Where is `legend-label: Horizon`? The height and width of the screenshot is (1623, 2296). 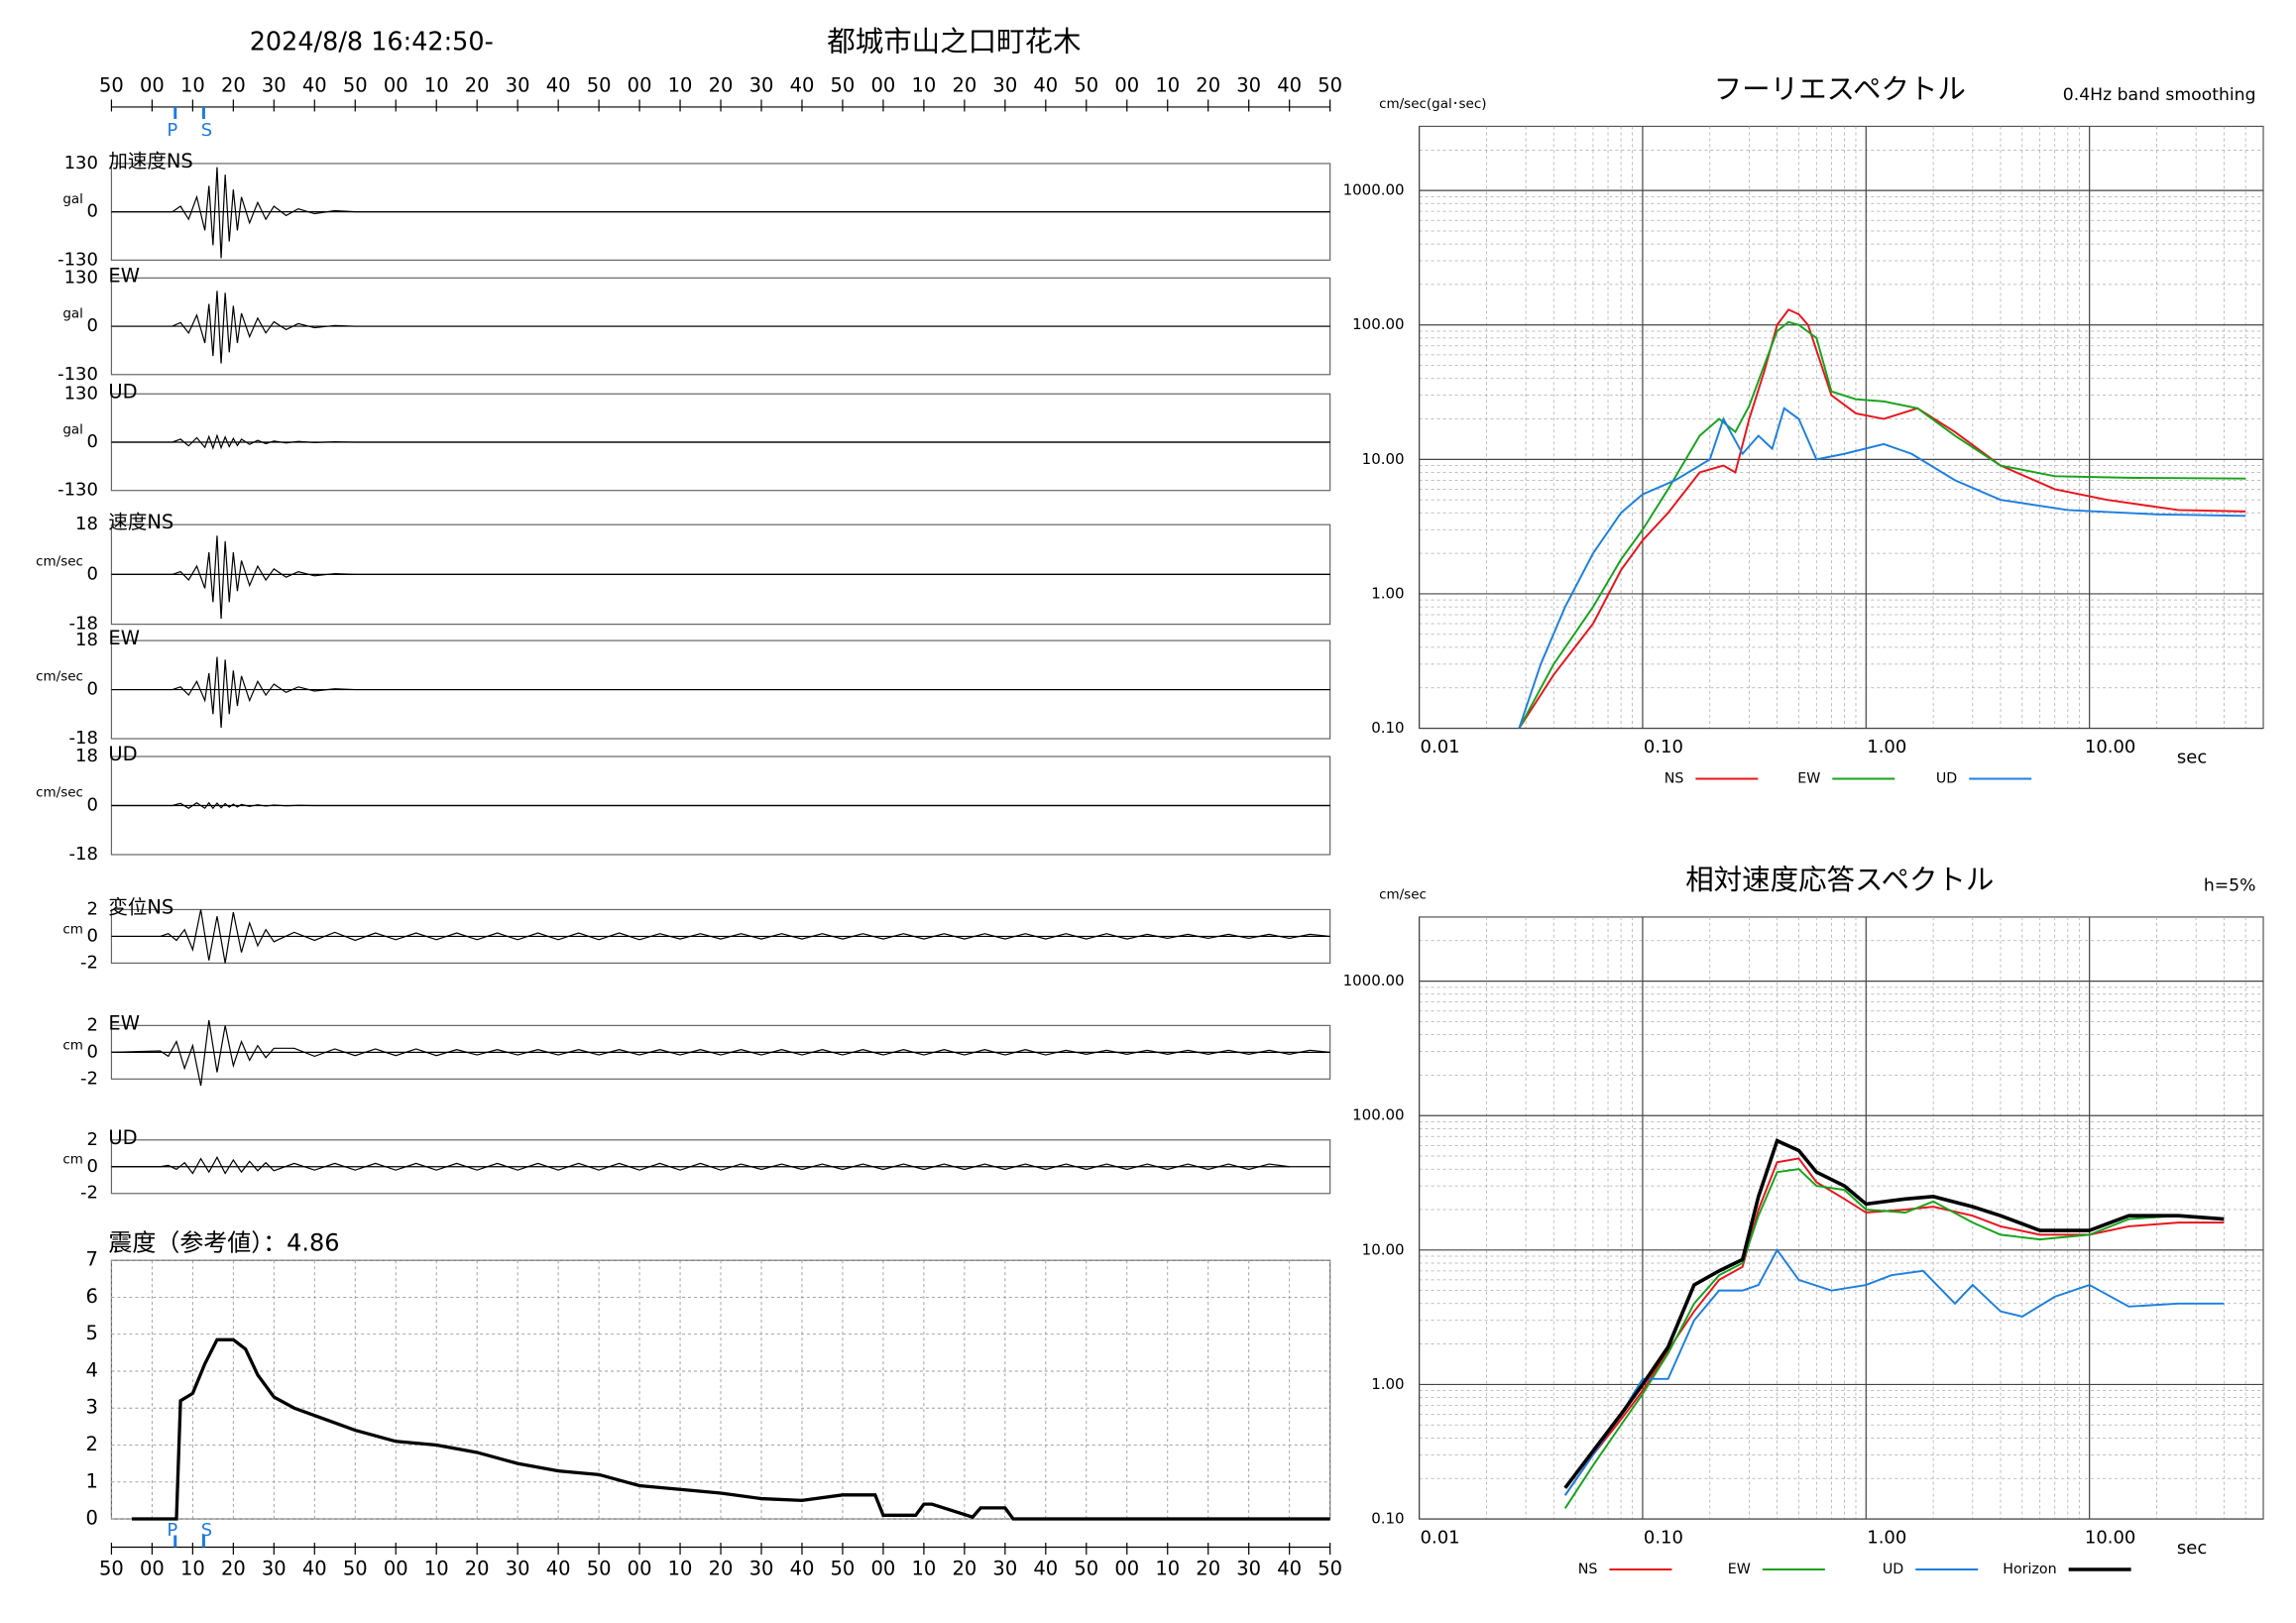 legend-label: Horizon is located at coordinates (2030, 1569).